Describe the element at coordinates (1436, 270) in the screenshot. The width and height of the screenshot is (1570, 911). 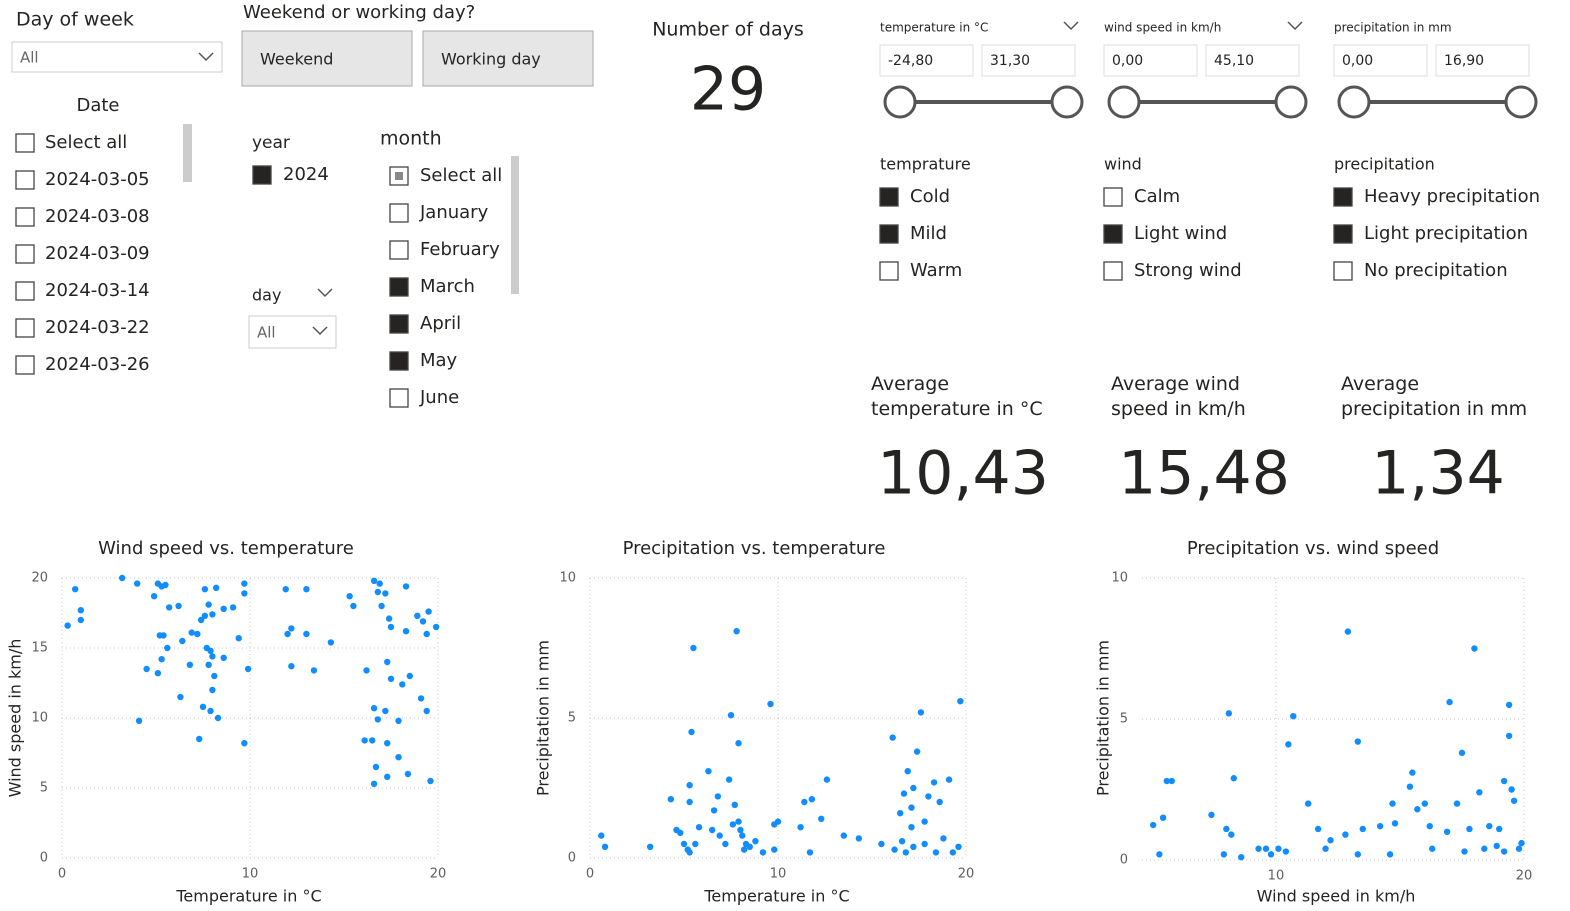
I see `checkbox-label: No precipitation` at that location.